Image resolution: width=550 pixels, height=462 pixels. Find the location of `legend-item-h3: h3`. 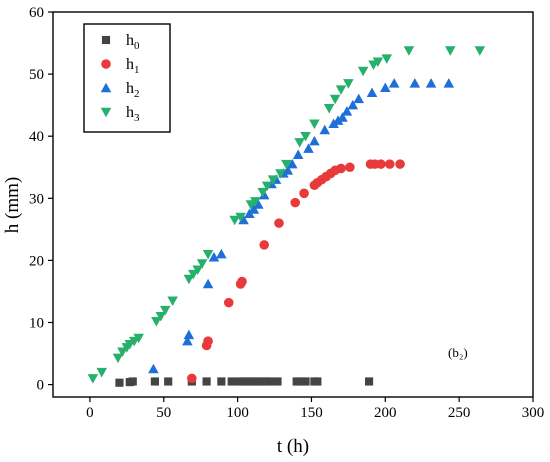

legend-item-h3: h3 is located at coordinates (120, 114).